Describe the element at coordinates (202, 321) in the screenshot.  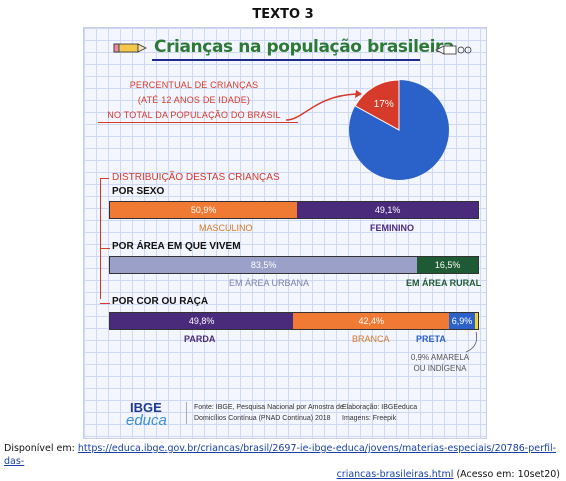
I see `segment-parda: 49,8%` at that location.